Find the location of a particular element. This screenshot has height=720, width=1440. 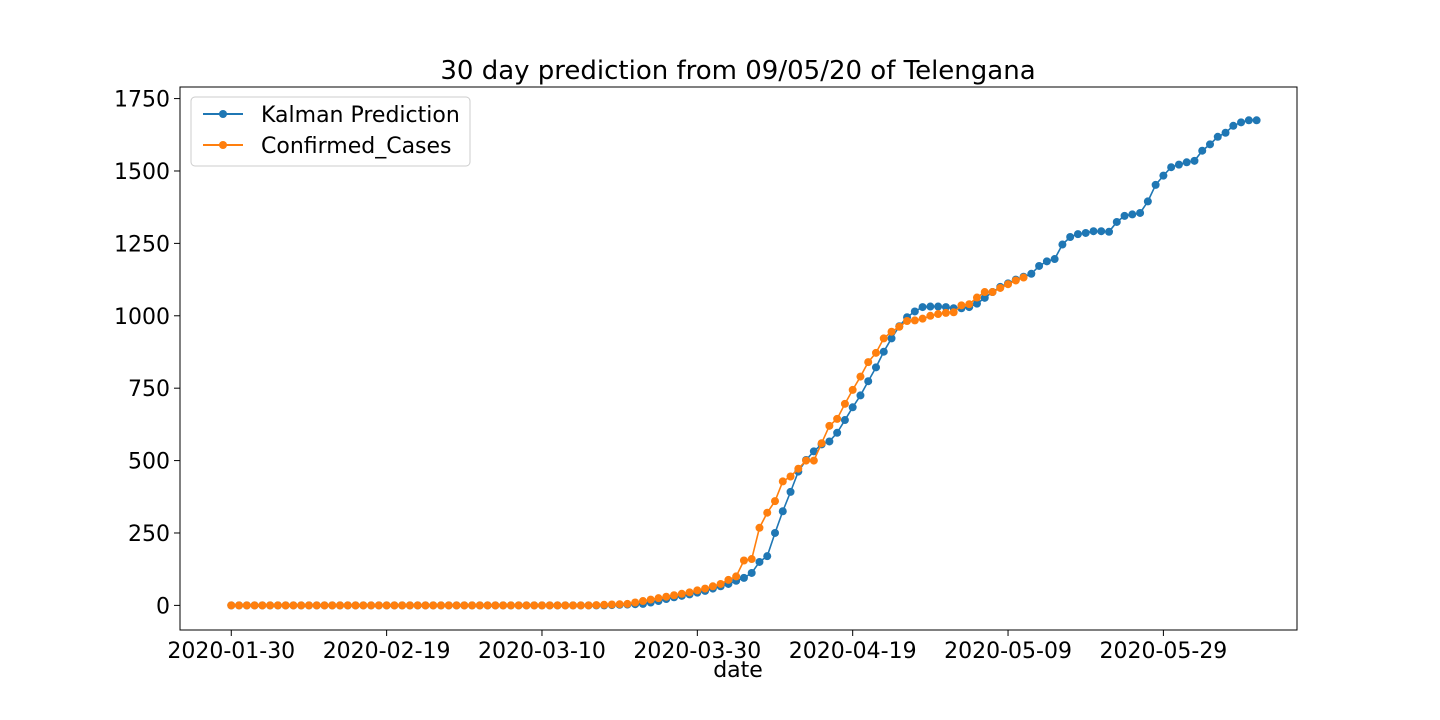

legend-label-confirmed: Confirmed_Cases is located at coordinates (356, 146).